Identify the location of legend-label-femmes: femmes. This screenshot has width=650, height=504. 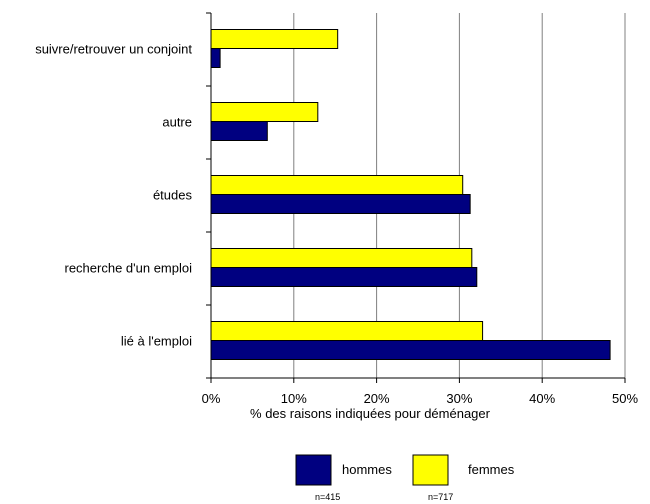
(491, 469).